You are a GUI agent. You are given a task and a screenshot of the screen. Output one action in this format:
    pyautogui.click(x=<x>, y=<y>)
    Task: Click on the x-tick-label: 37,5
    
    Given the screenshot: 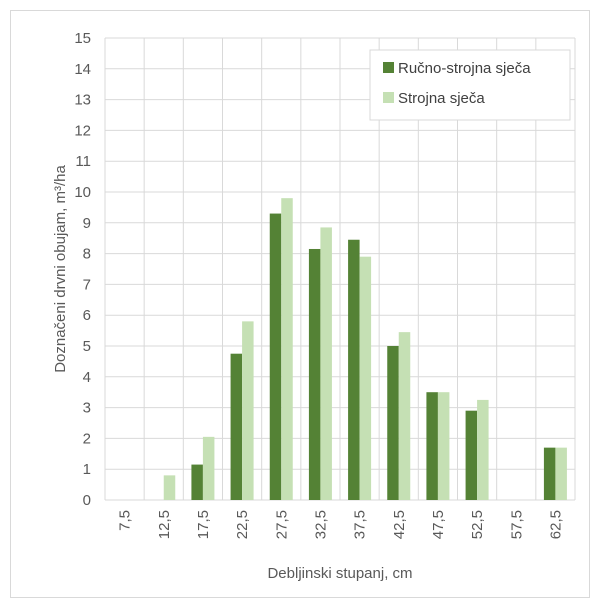 What is the action you would take?
    pyautogui.click(x=360, y=524)
    